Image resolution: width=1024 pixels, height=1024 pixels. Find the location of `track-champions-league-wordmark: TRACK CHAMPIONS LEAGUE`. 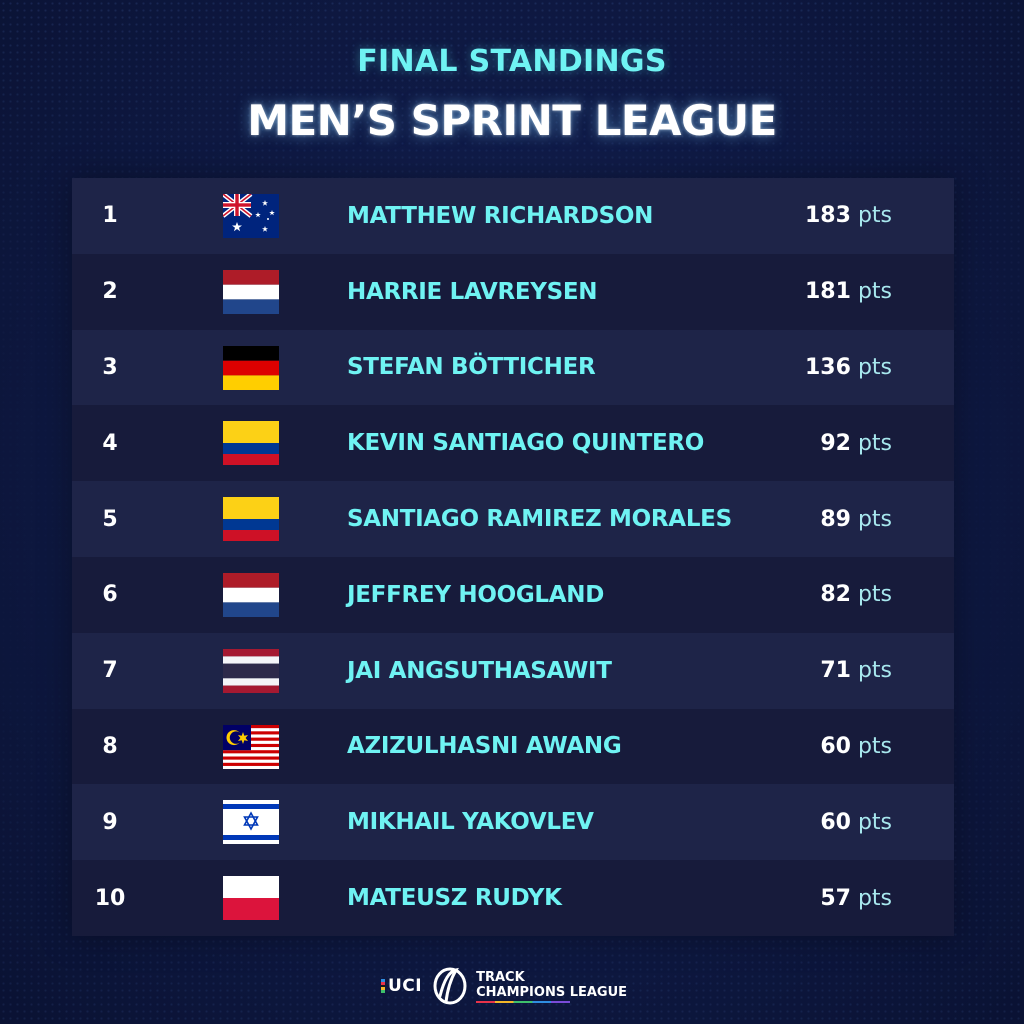

track-champions-league-wordmark: TRACK CHAMPIONS LEAGUE is located at coordinates (551, 986).